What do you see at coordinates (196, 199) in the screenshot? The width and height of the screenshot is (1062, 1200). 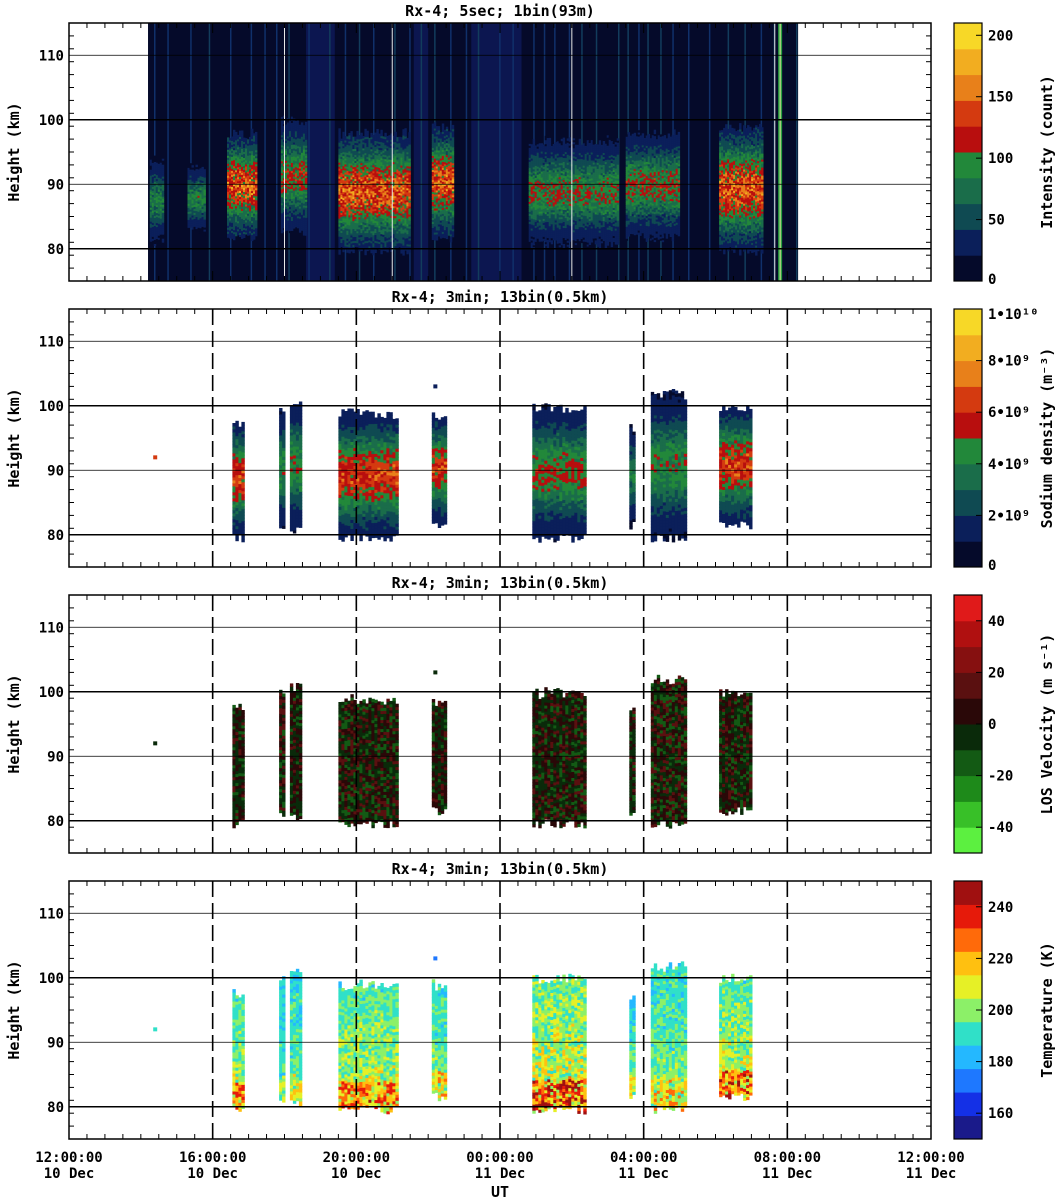 I see `data-column` at bounding box center [196, 199].